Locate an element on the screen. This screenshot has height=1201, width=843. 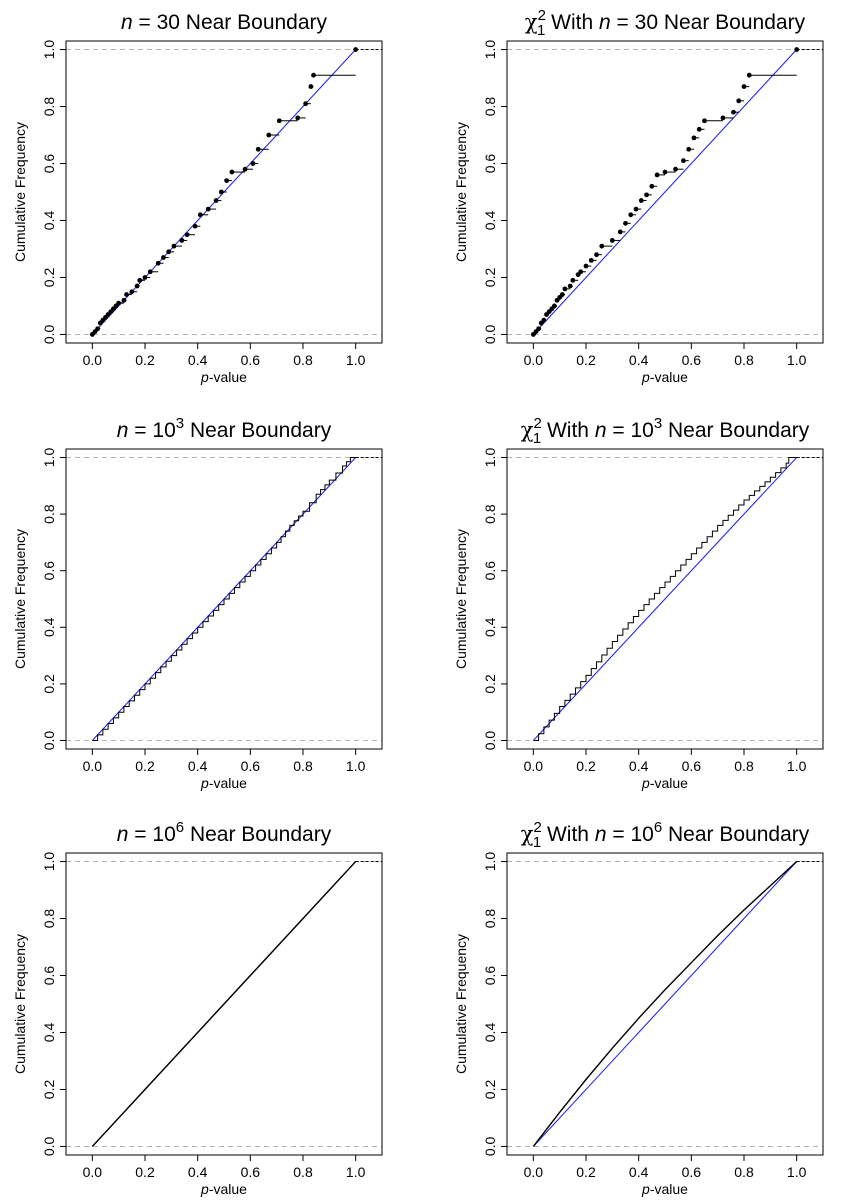
chart-title: n = 103 Near Boundary is located at coordinates (224, 428).